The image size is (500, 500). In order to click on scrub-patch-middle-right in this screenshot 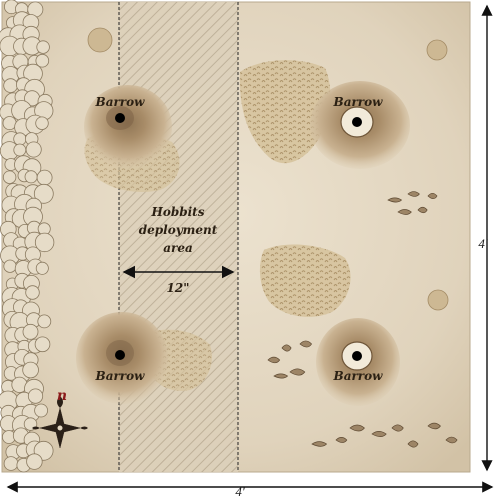, I will do `click(305, 280)`.